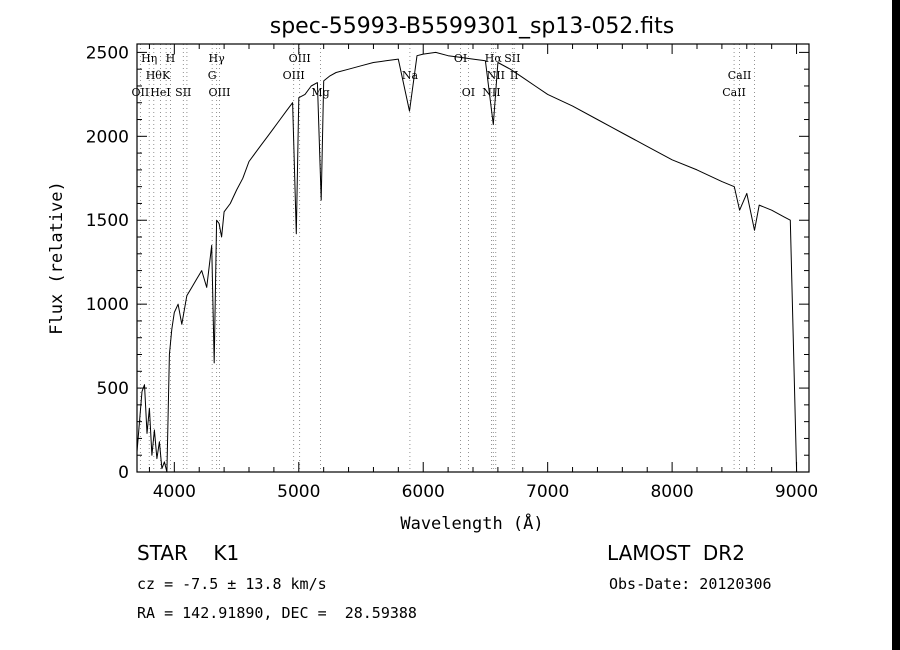 This screenshot has width=900, height=650. Describe the element at coordinates (298, 492) in the screenshot. I see `x-tick-label-1: 5000` at that location.